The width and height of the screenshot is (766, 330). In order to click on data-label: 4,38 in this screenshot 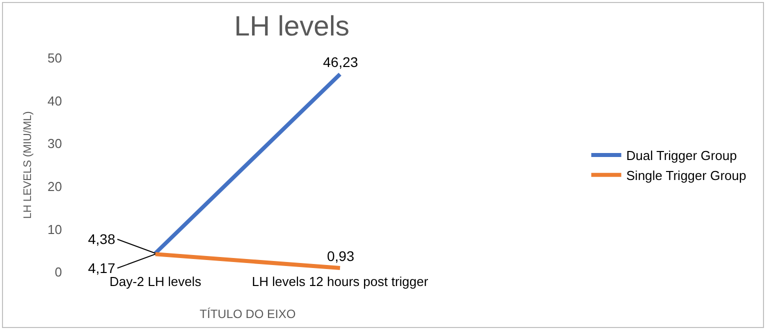, I will do `click(102, 239)`.